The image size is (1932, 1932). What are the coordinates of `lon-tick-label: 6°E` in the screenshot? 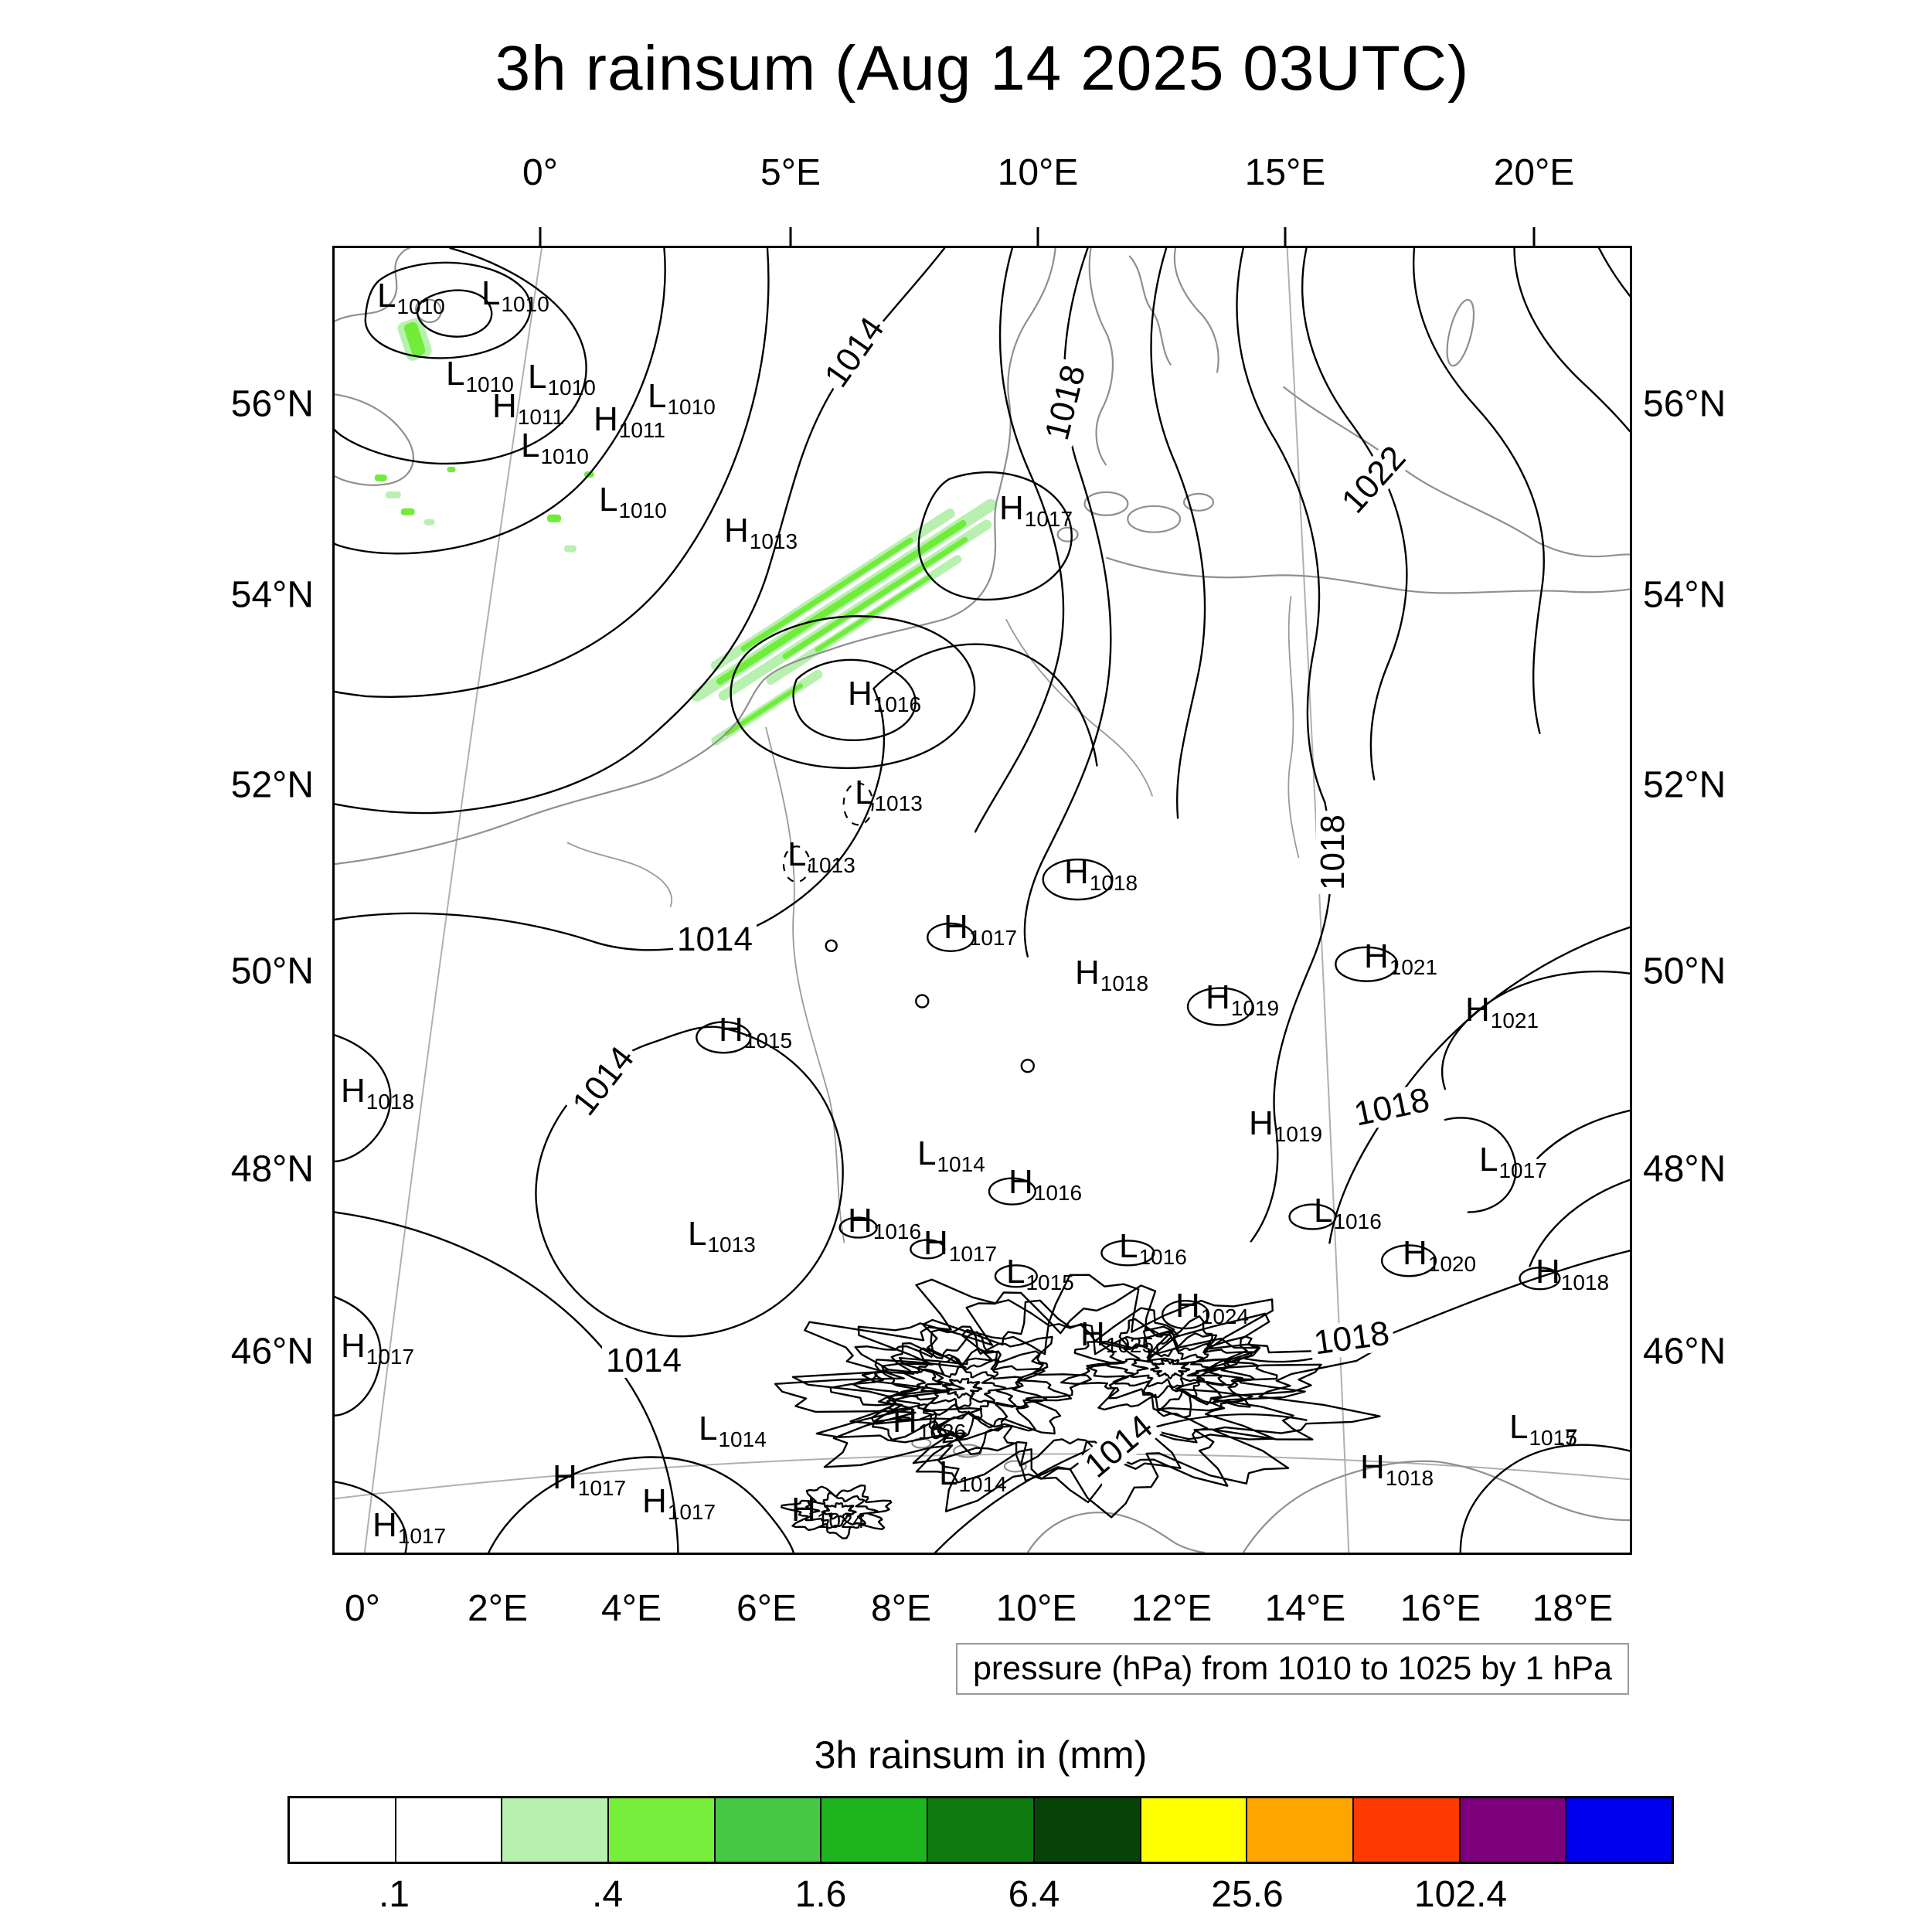 It's located at (766, 1609).